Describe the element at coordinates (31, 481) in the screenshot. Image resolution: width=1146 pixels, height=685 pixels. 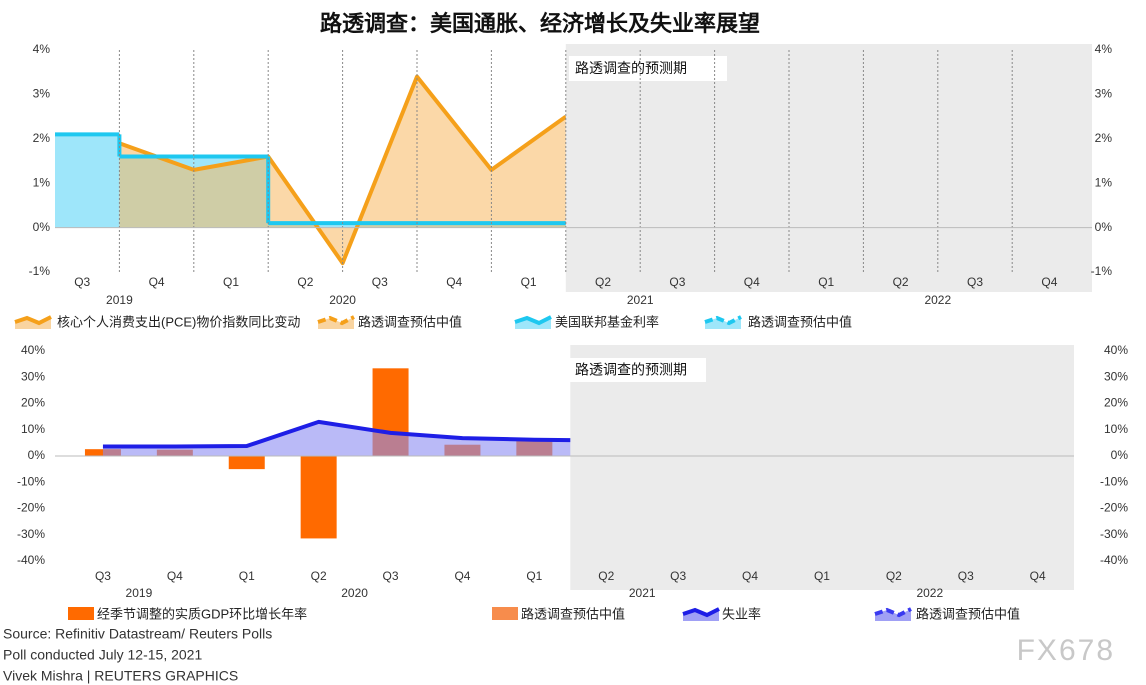
I see `y-tick-label: -10%` at that location.